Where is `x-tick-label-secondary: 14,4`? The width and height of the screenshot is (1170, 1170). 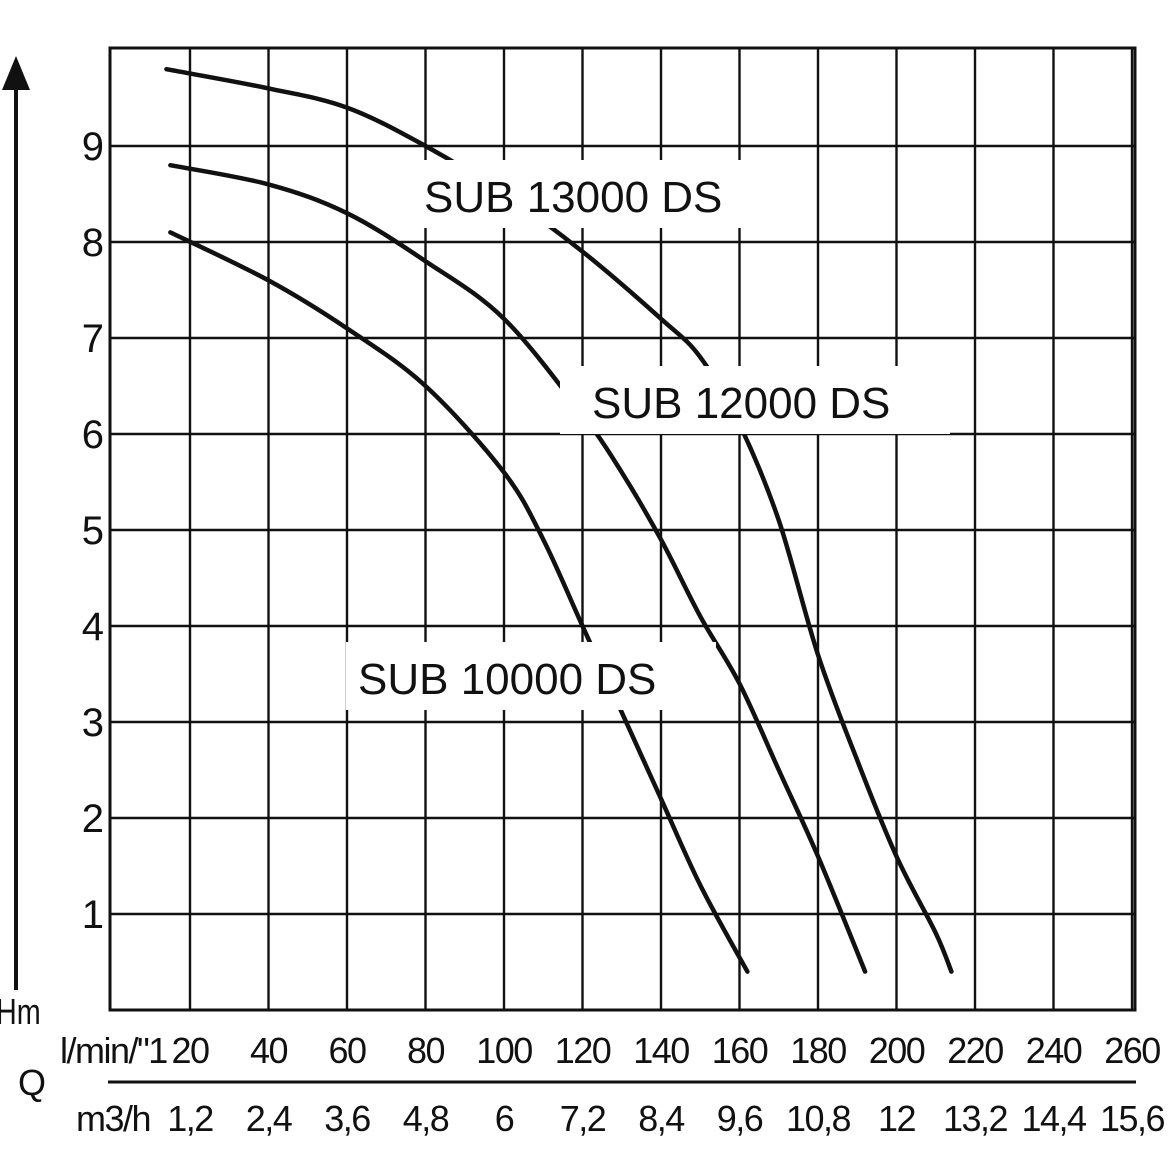 x-tick-label-secondary: 14,4 is located at coordinates (1053, 1118).